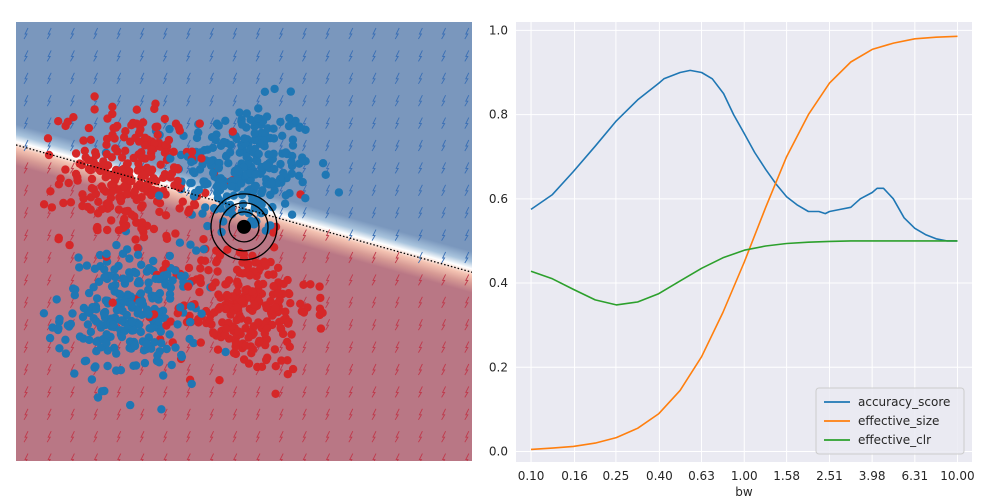  I want to click on y-tick-label: 0.8, so click(498, 115).